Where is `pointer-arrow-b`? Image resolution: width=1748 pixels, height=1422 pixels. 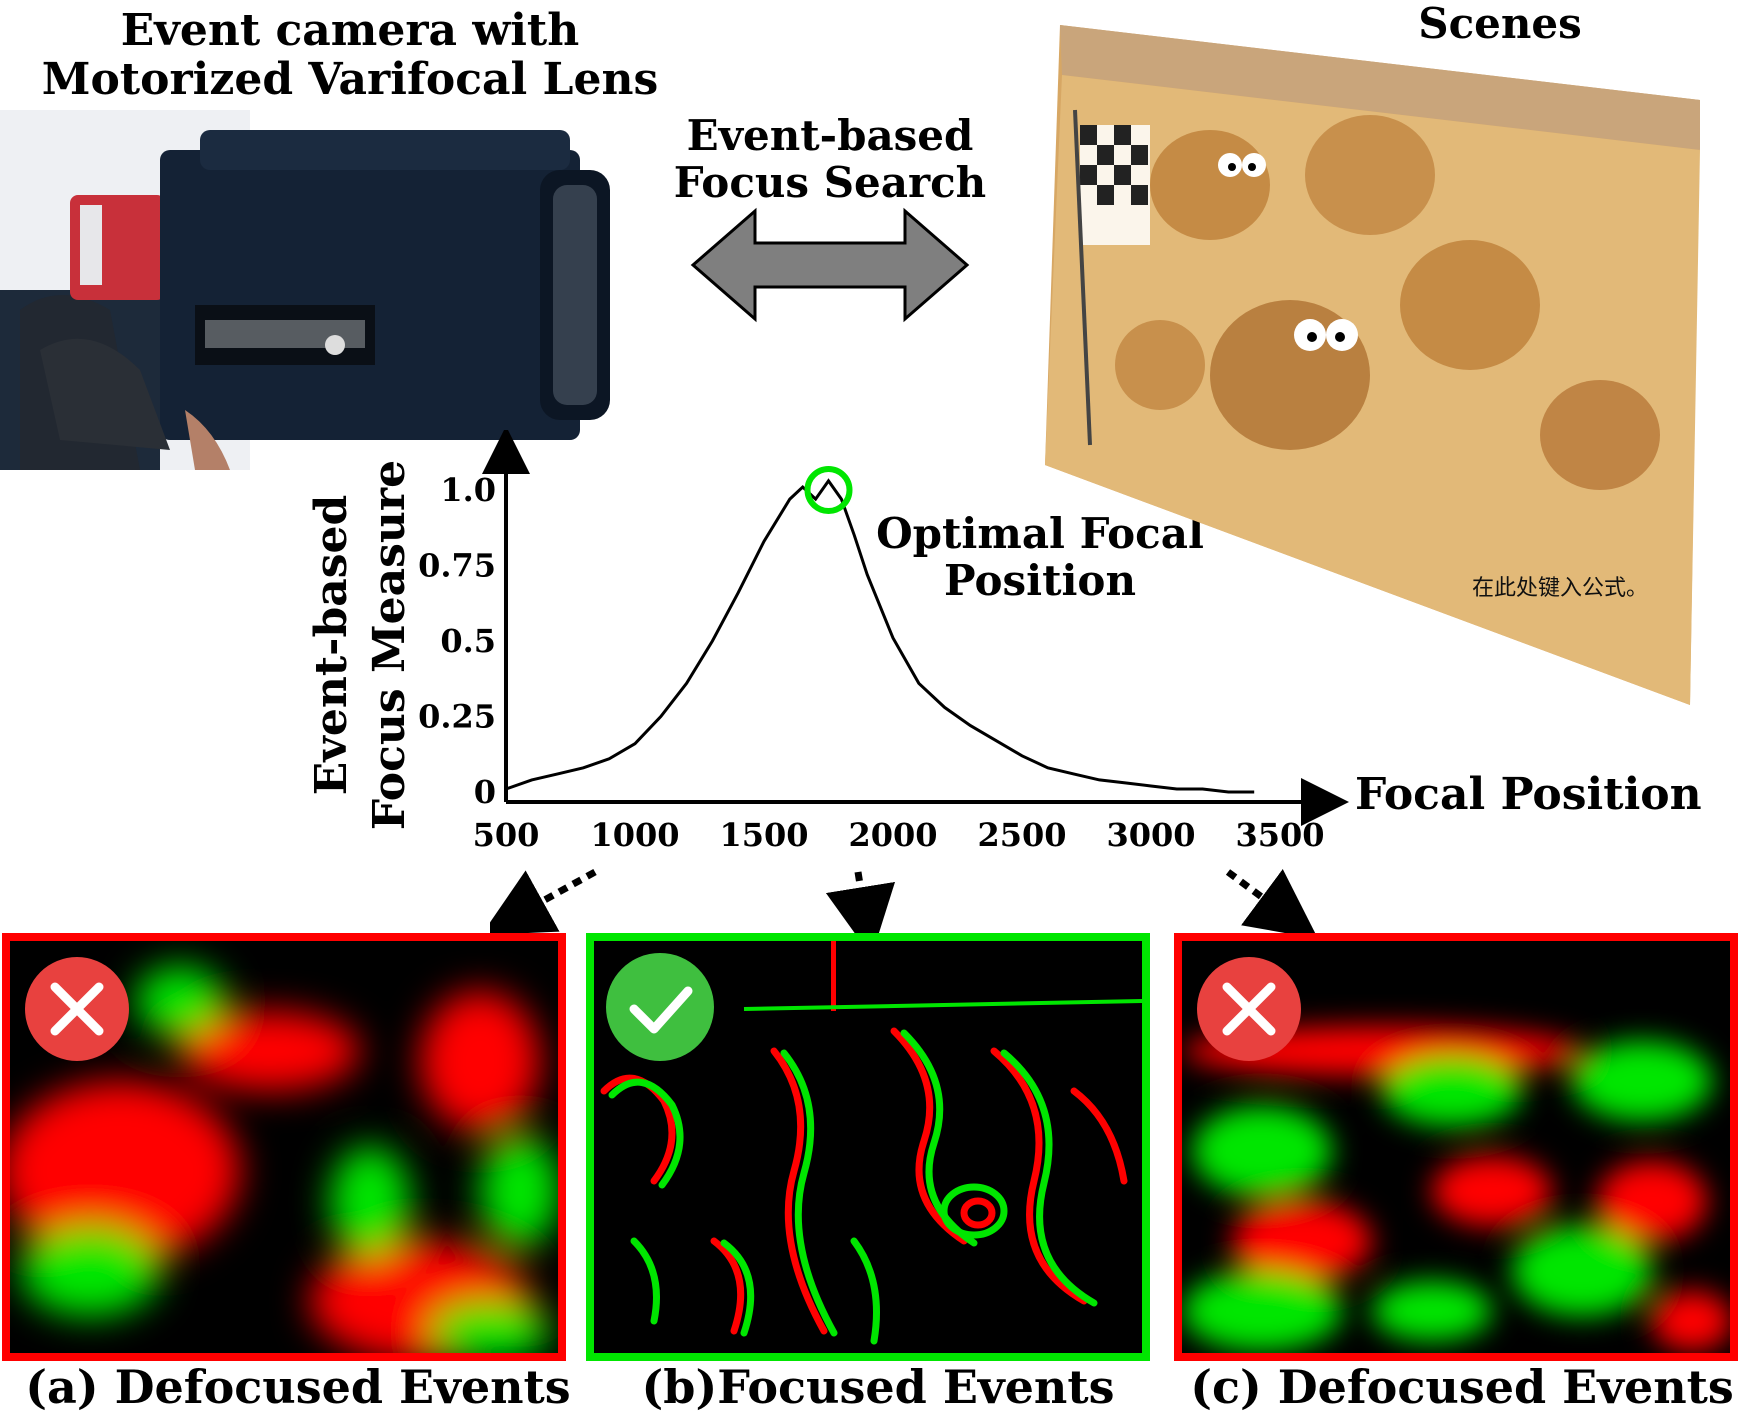 pointer-arrow-b is located at coordinates (860, 905).